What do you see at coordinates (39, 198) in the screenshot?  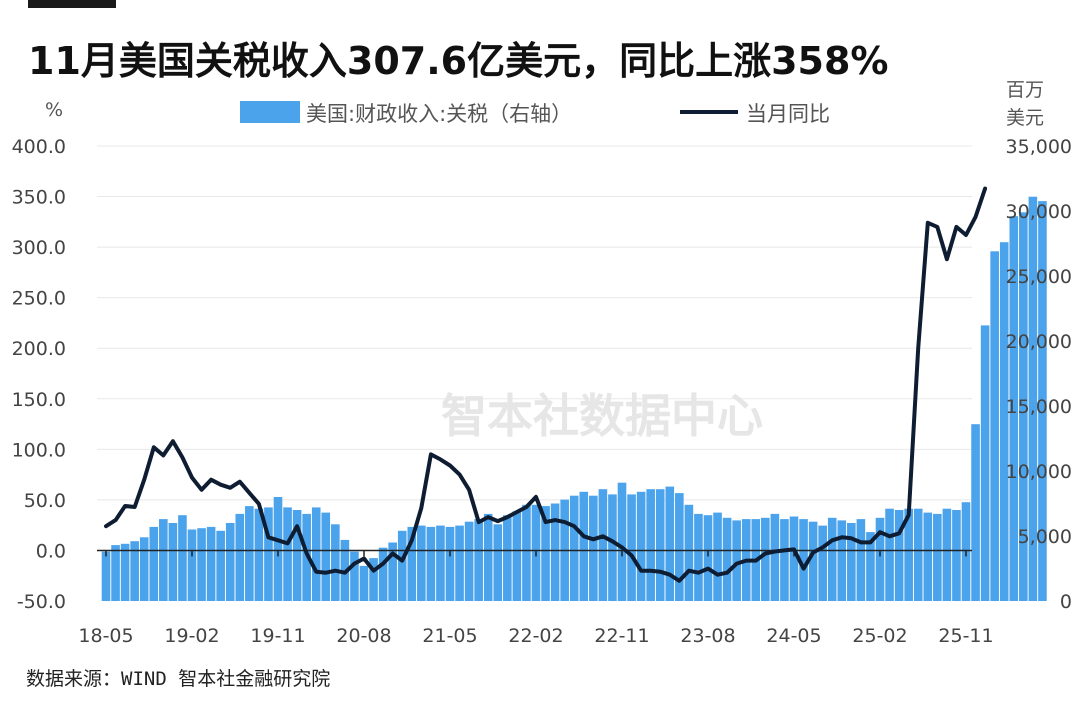 I see `left-tick-label: 350.0` at bounding box center [39, 198].